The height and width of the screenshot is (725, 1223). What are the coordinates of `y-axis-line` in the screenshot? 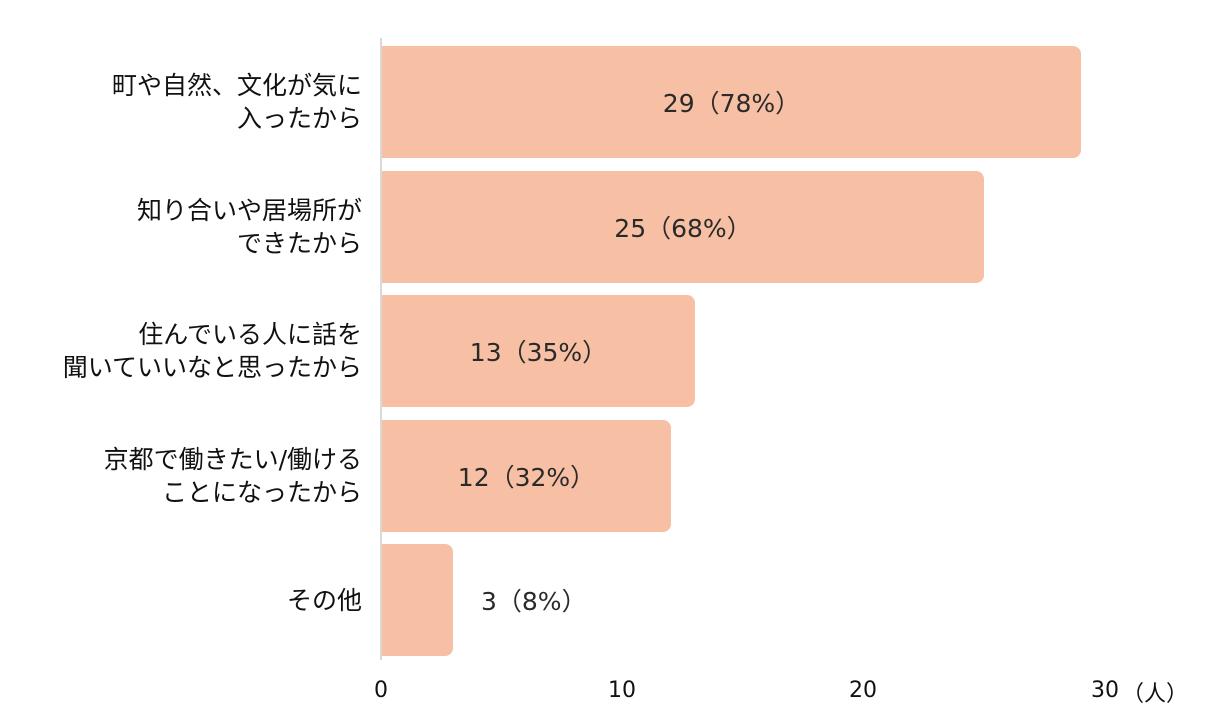 It's located at (381, 349).